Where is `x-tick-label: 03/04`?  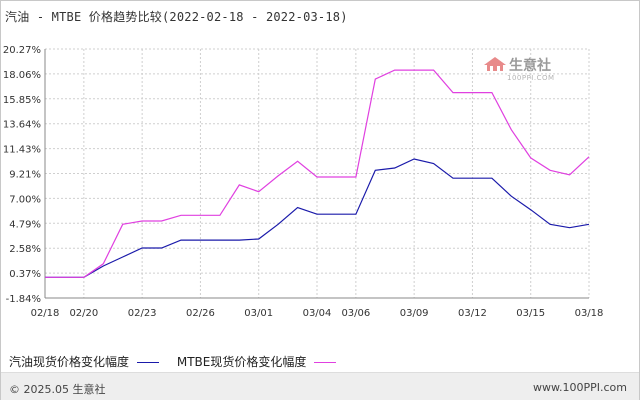
x-tick-label: 03/04 is located at coordinates (317, 313).